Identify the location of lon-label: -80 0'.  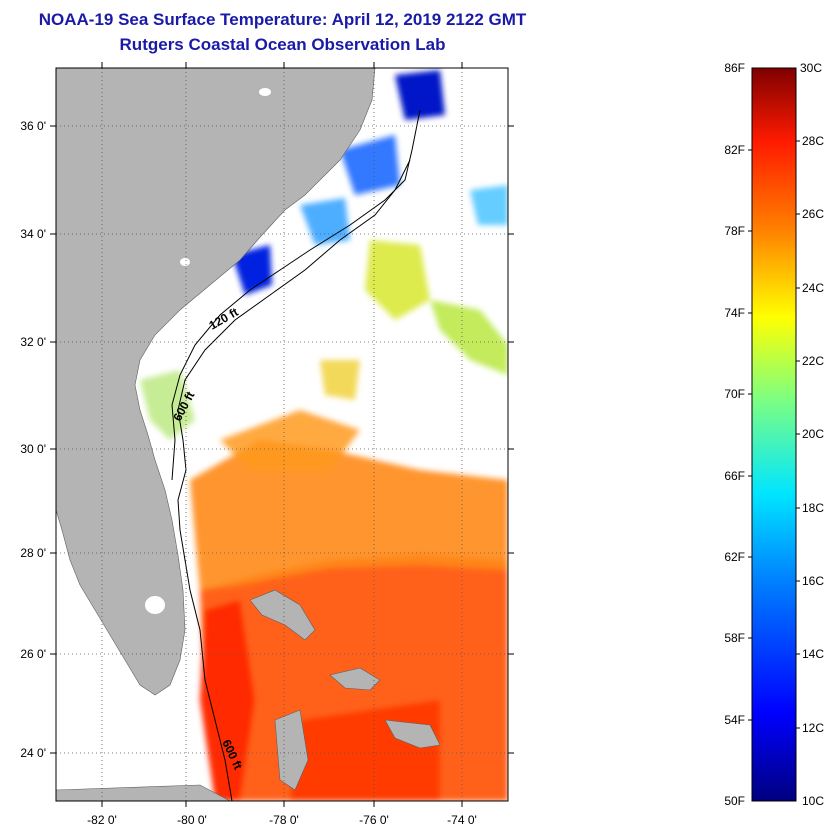
(192, 820).